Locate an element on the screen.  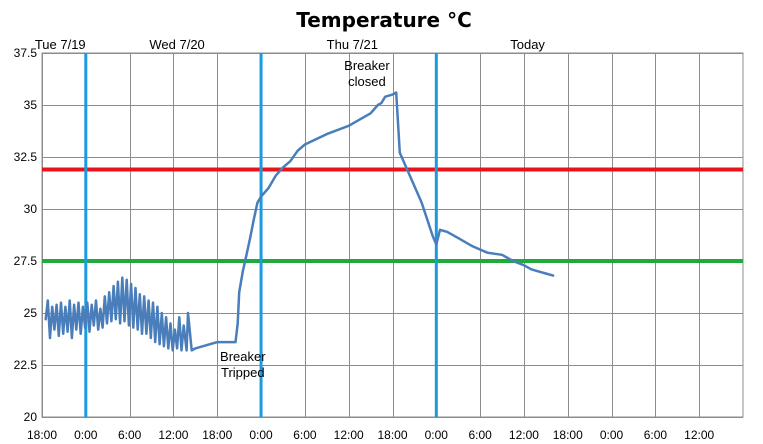
x-tick-label-13: 0:00 is located at coordinates (612, 435).